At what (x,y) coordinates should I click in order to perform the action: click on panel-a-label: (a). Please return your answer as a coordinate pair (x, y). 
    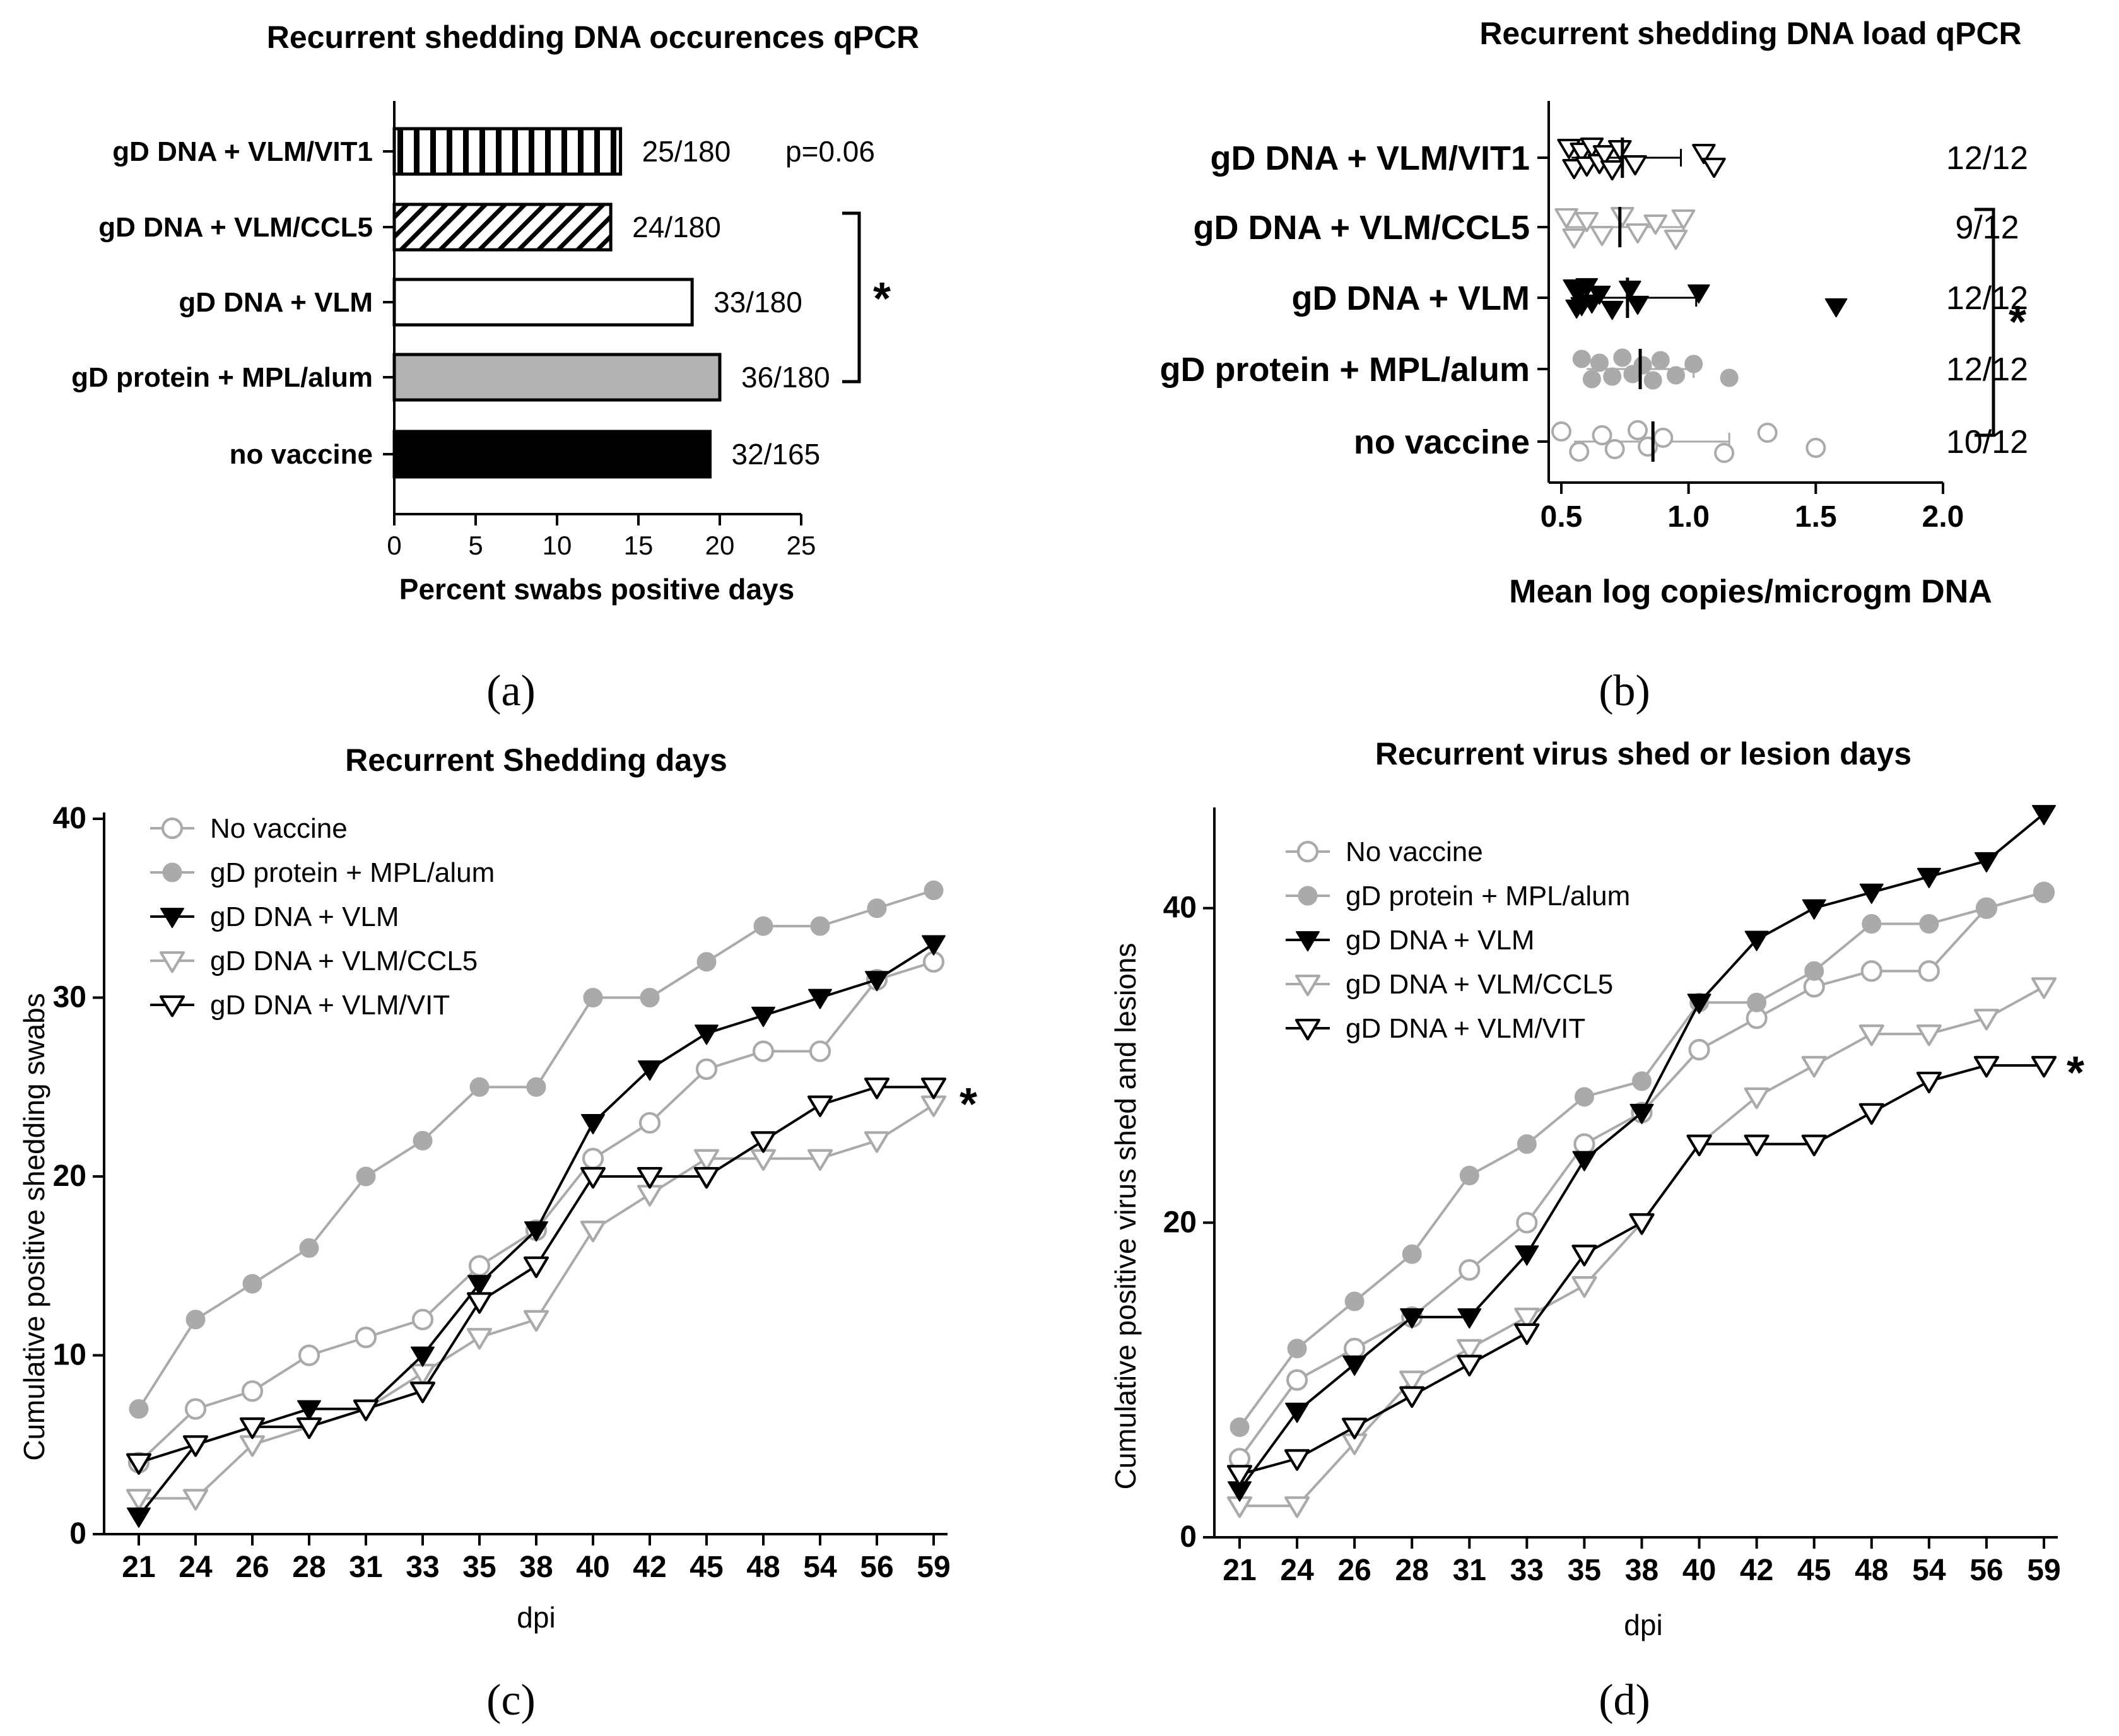
    Looking at the image, I should click on (511, 691).